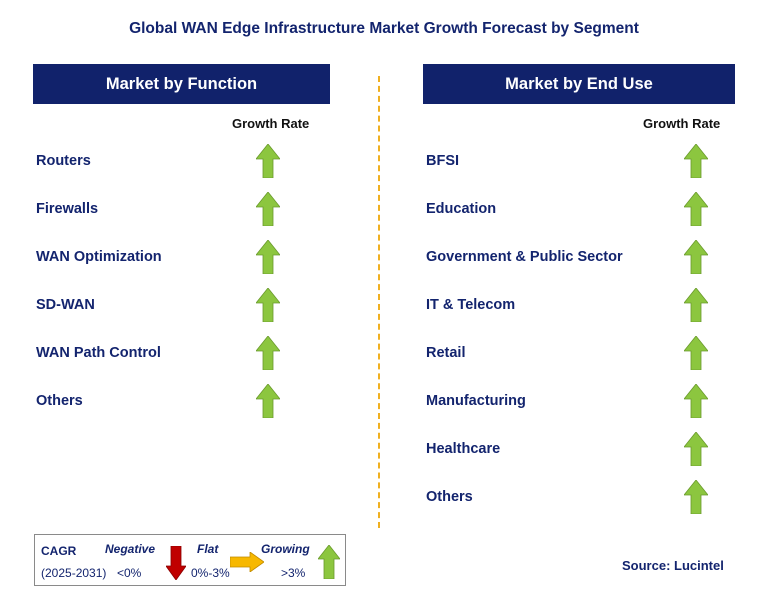 The width and height of the screenshot is (768, 609). What do you see at coordinates (129, 573) in the screenshot?
I see `legend-negative-range: <0%` at bounding box center [129, 573].